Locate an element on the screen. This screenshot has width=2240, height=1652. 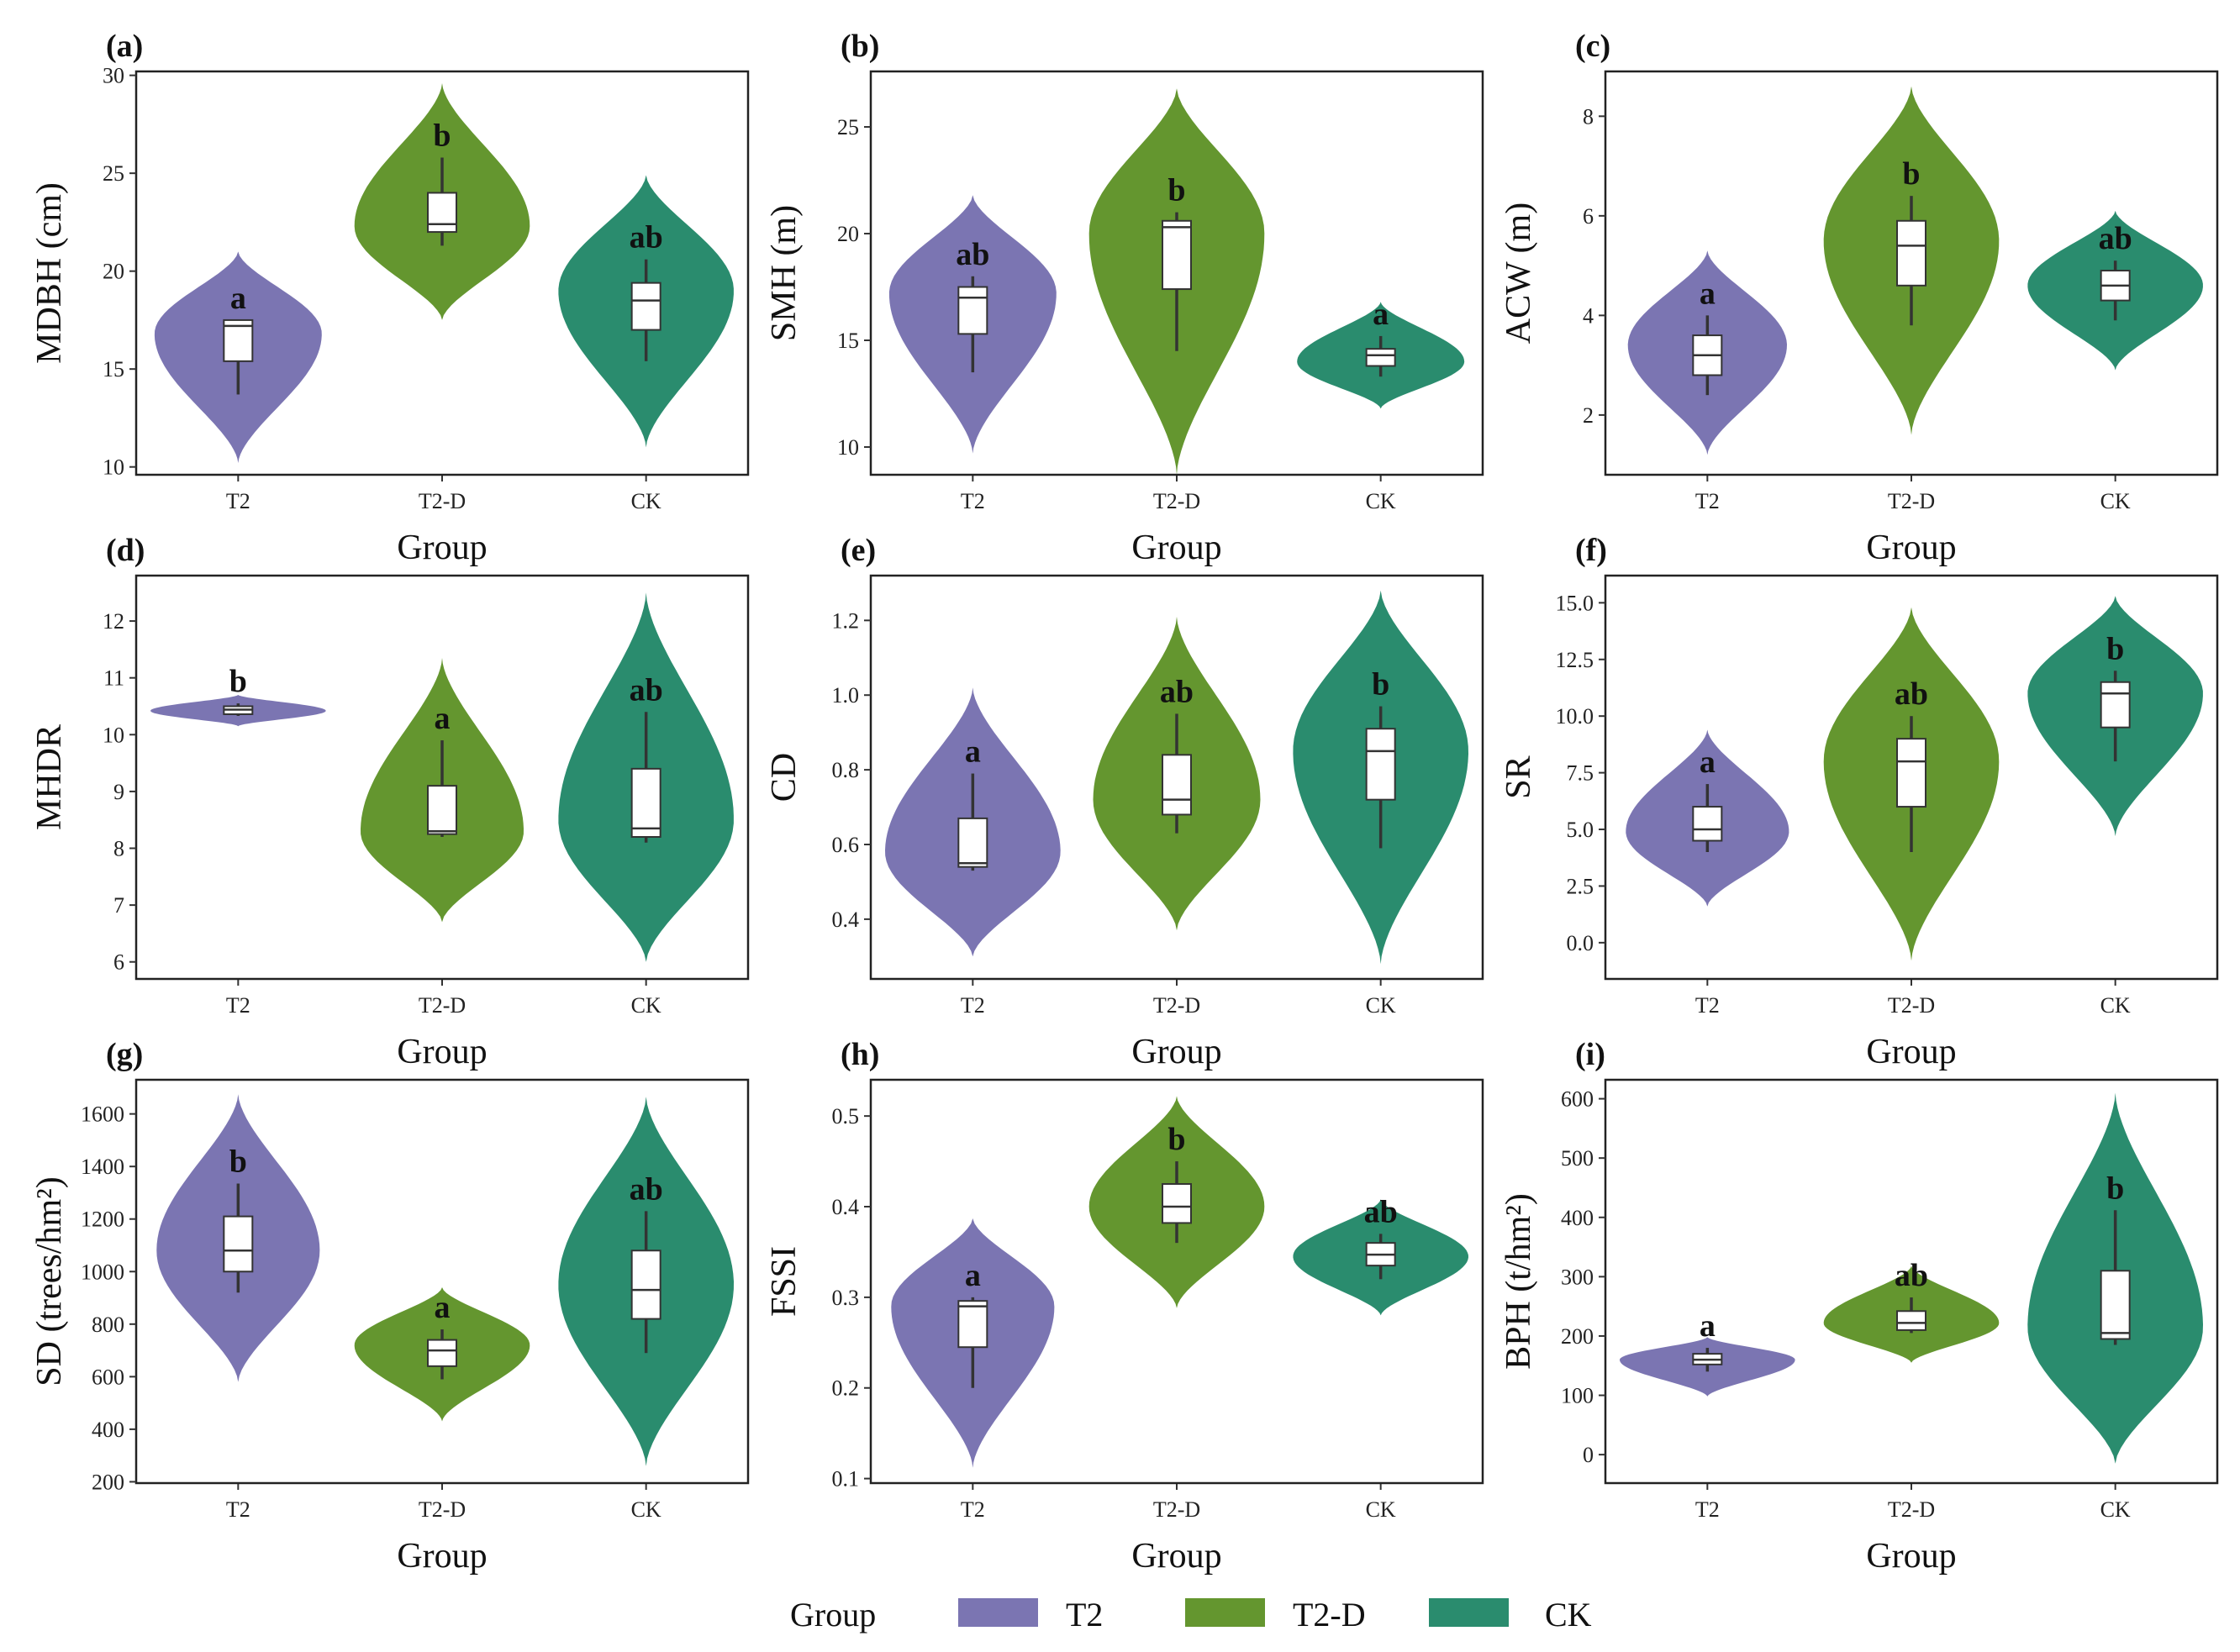
y-tick-label-g-4: 1000 is located at coordinates (102, 1272).